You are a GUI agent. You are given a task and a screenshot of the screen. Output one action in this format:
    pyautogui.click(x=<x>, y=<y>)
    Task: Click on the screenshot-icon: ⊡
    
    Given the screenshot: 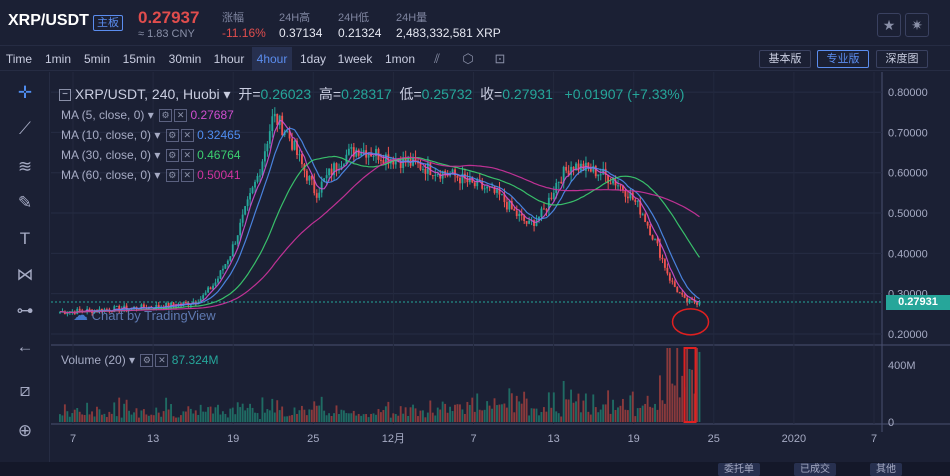 What is the action you would take?
    pyautogui.click(x=500, y=58)
    